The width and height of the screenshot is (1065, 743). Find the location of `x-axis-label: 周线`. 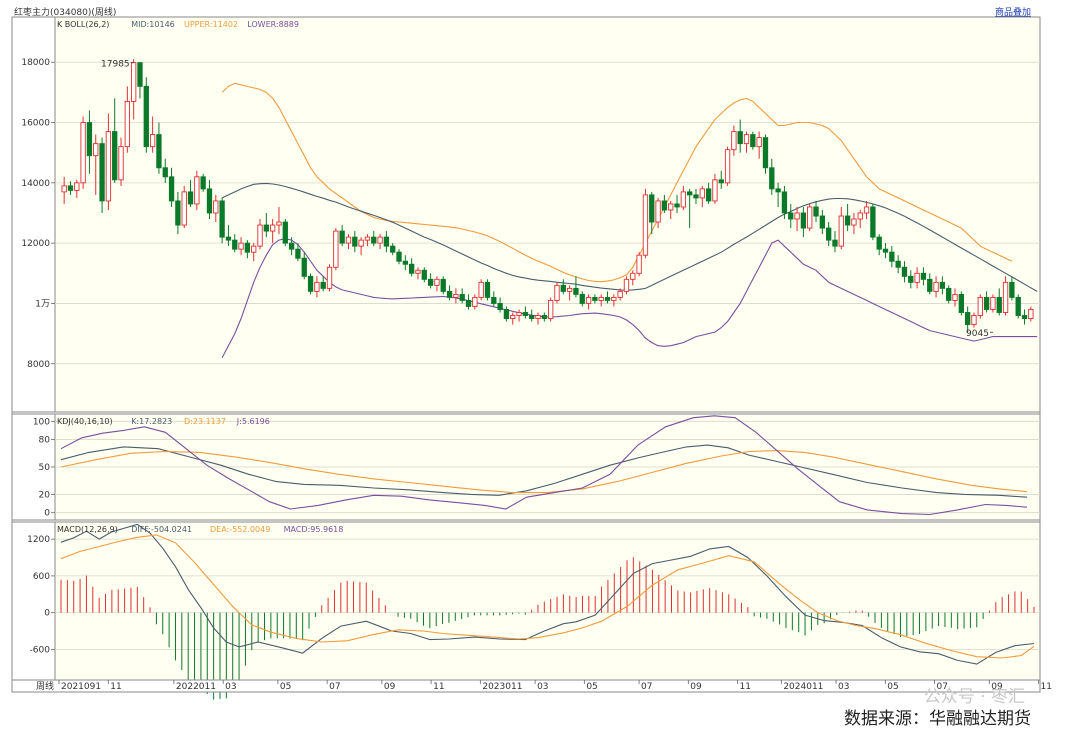

x-axis-label: 周线 is located at coordinates (45, 686).